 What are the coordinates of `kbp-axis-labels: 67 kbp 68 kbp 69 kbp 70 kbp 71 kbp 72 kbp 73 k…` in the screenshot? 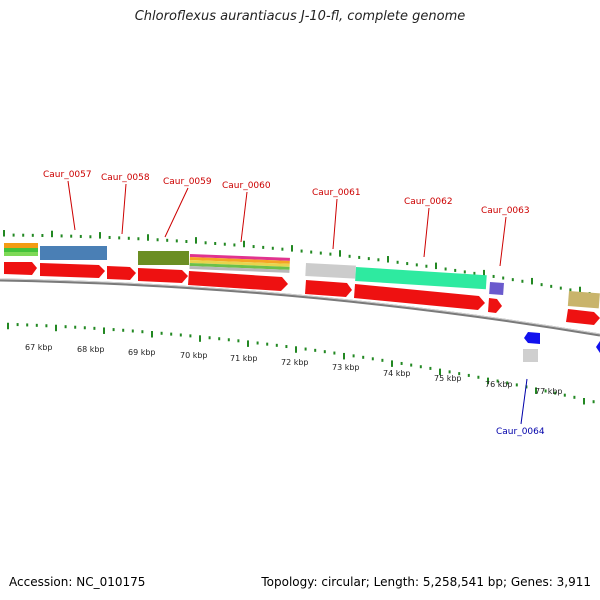 It's located at (294, 369).